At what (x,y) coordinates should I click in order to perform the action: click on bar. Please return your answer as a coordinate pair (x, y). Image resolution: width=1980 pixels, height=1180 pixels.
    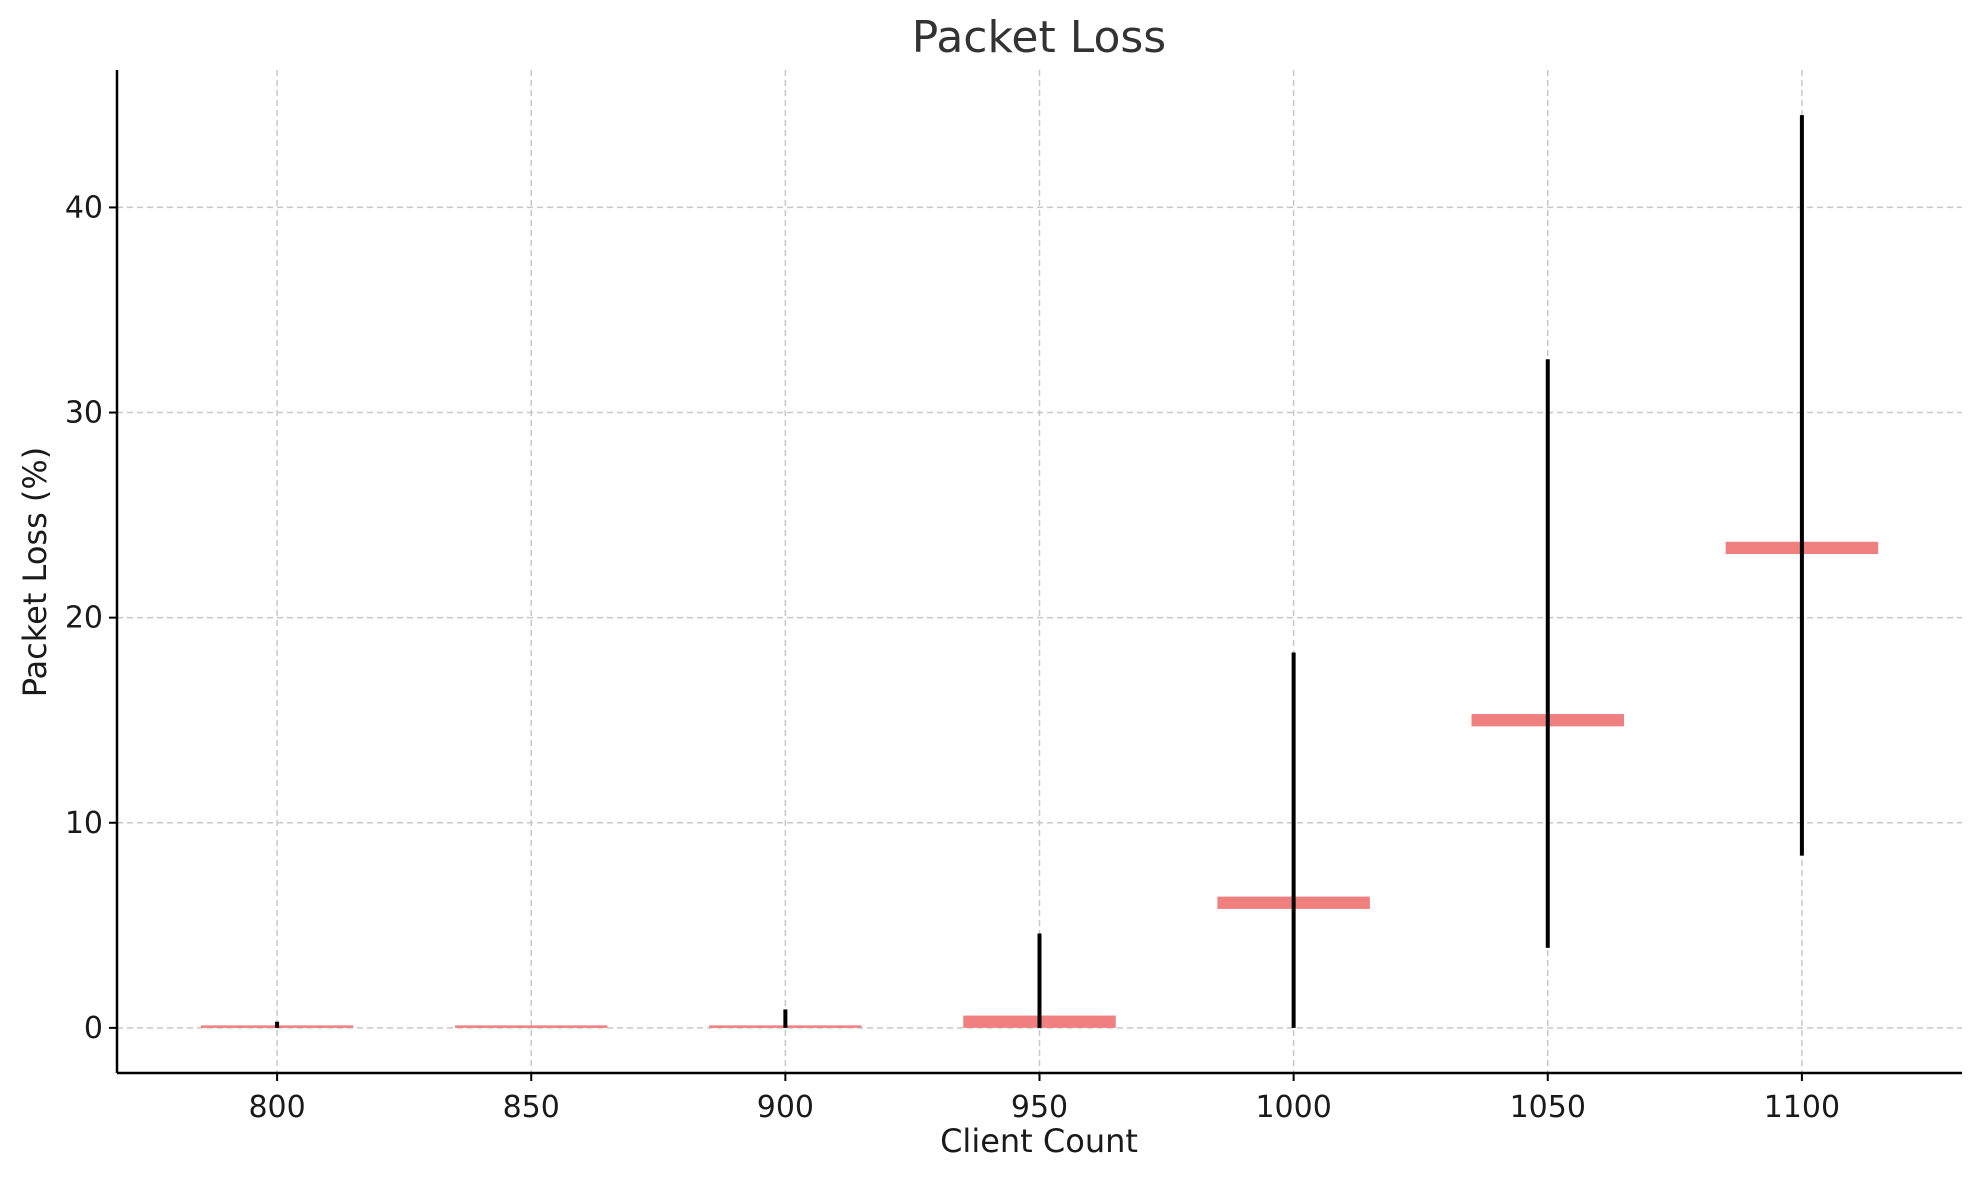
    Looking at the image, I should click on (531, 1026).